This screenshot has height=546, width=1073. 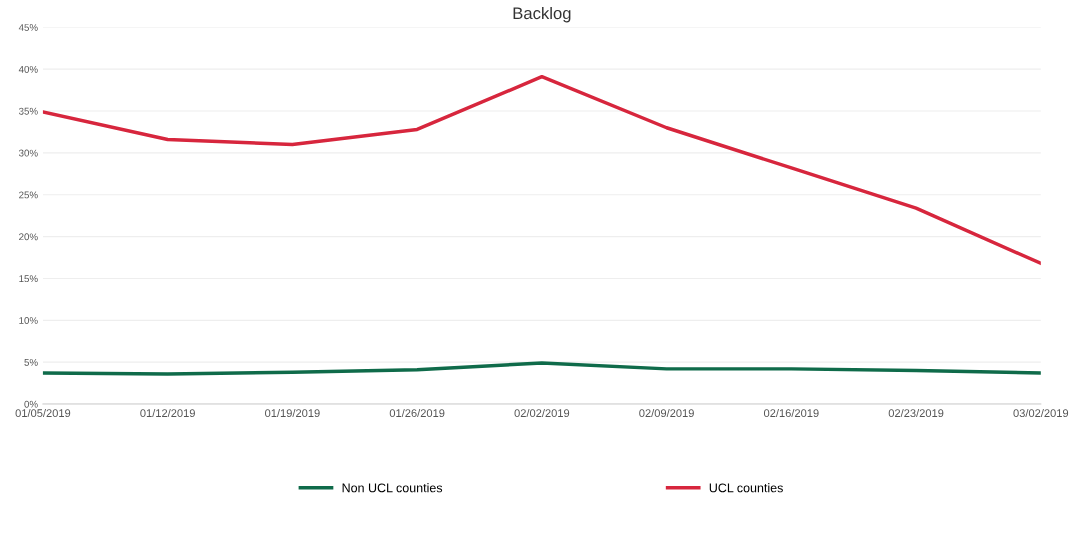 I want to click on x-tick-label: 02/23/2019, so click(x=916, y=413).